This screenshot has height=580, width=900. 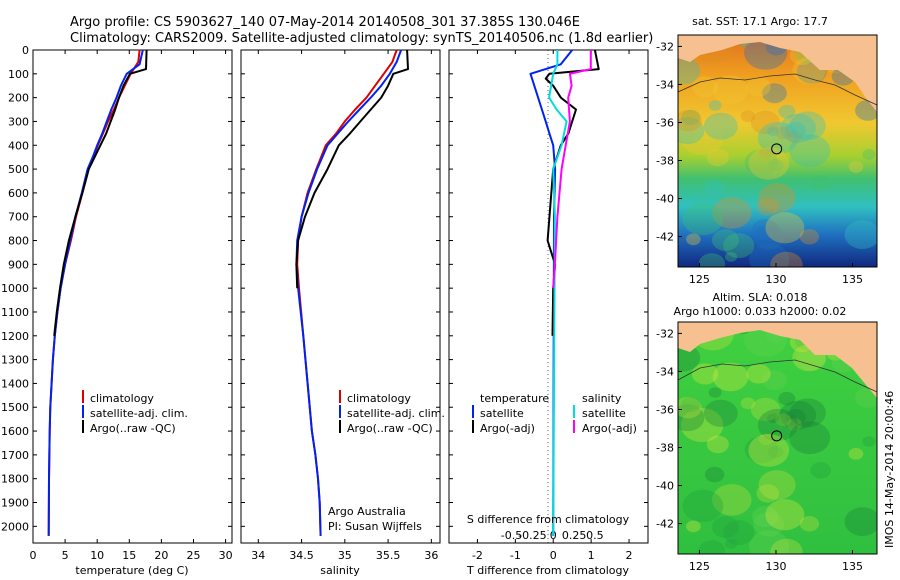 What do you see at coordinates (379, 398) in the screenshot?
I see `legend-climatology: climatology` at bounding box center [379, 398].